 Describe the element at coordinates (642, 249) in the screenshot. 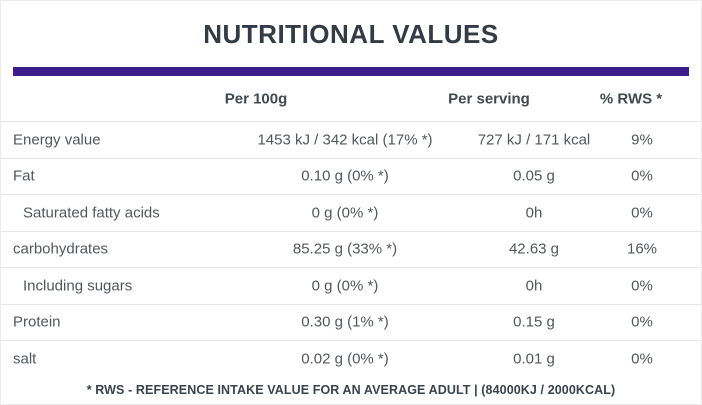

I see `cell-rws: 16%` at that location.